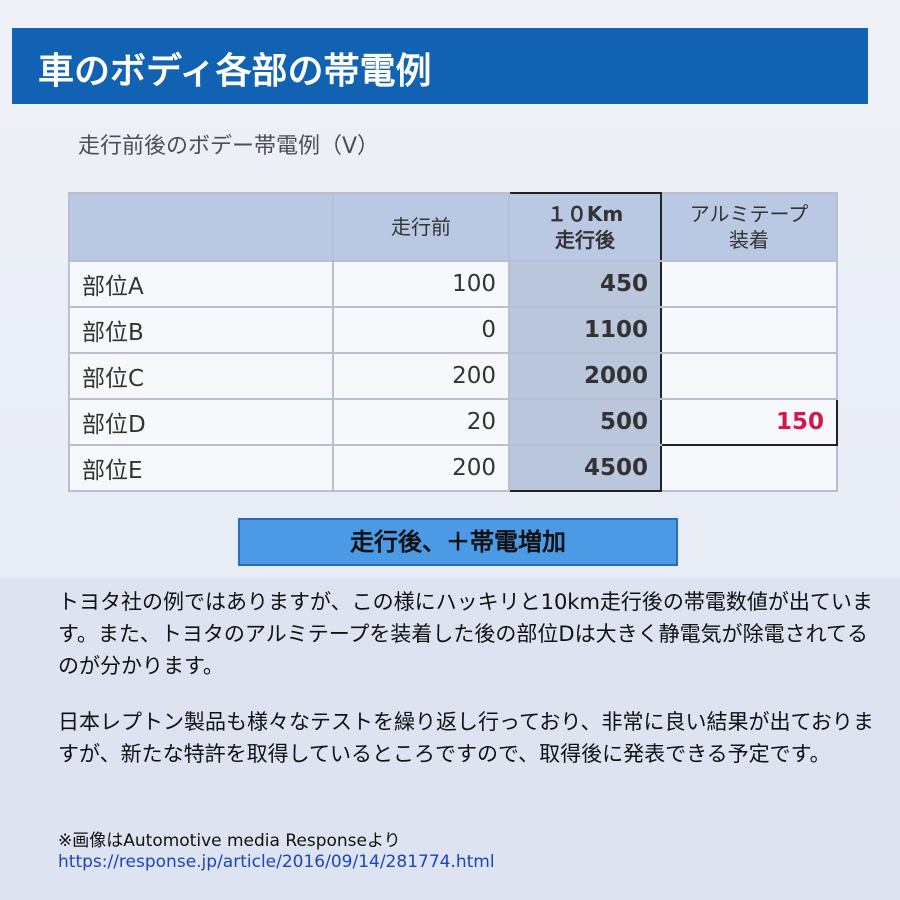  What do you see at coordinates (585, 330) in the screenshot?
I see `after-cell: 1100` at bounding box center [585, 330].